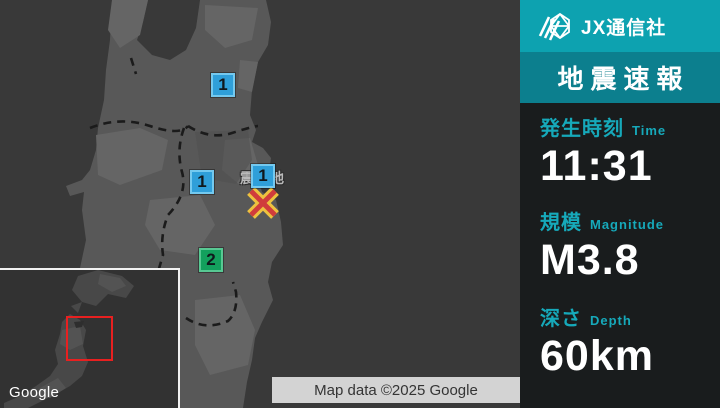  I want to click on section-time: 発生時刻 Time 11:31, so click(629, 150).